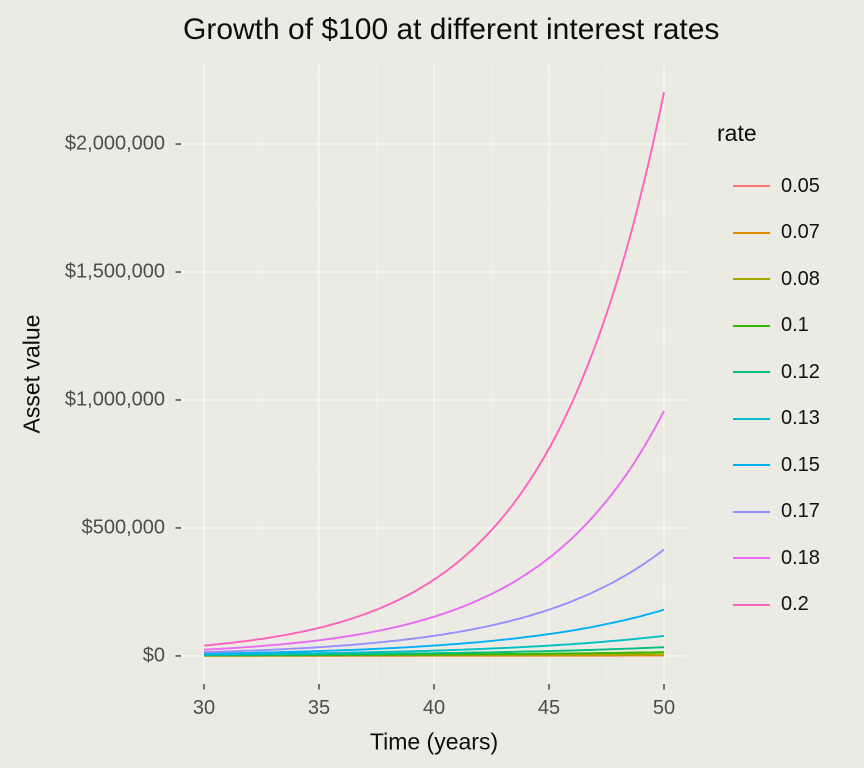 The height and width of the screenshot is (768, 864). What do you see at coordinates (204, 708) in the screenshot?
I see `x-tick-label: 30` at bounding box center [204, 708].